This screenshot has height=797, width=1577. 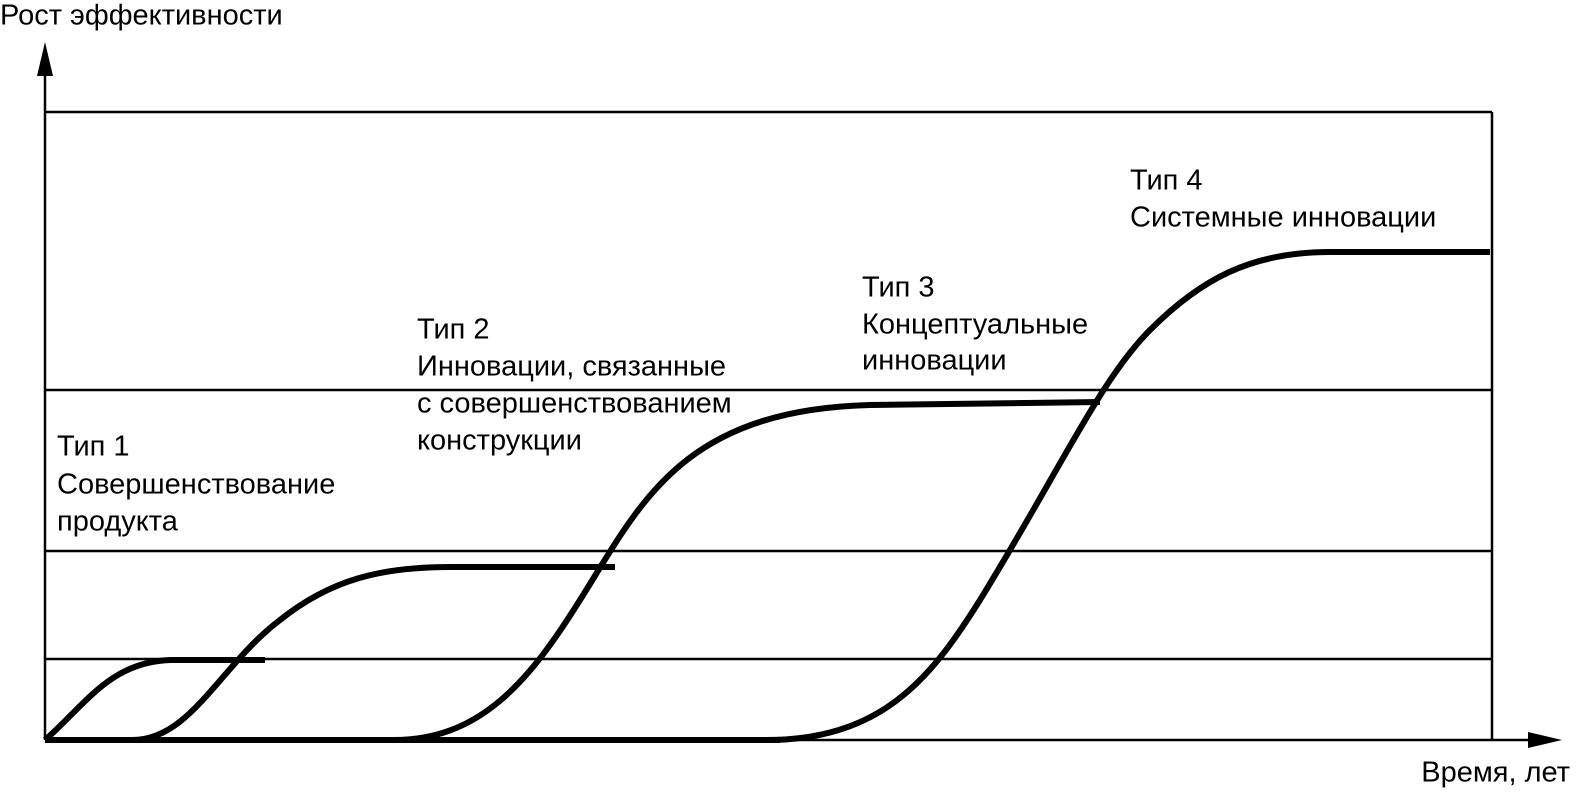 I want to click on curve-label: Тип 3, so click(x=898, y=288).